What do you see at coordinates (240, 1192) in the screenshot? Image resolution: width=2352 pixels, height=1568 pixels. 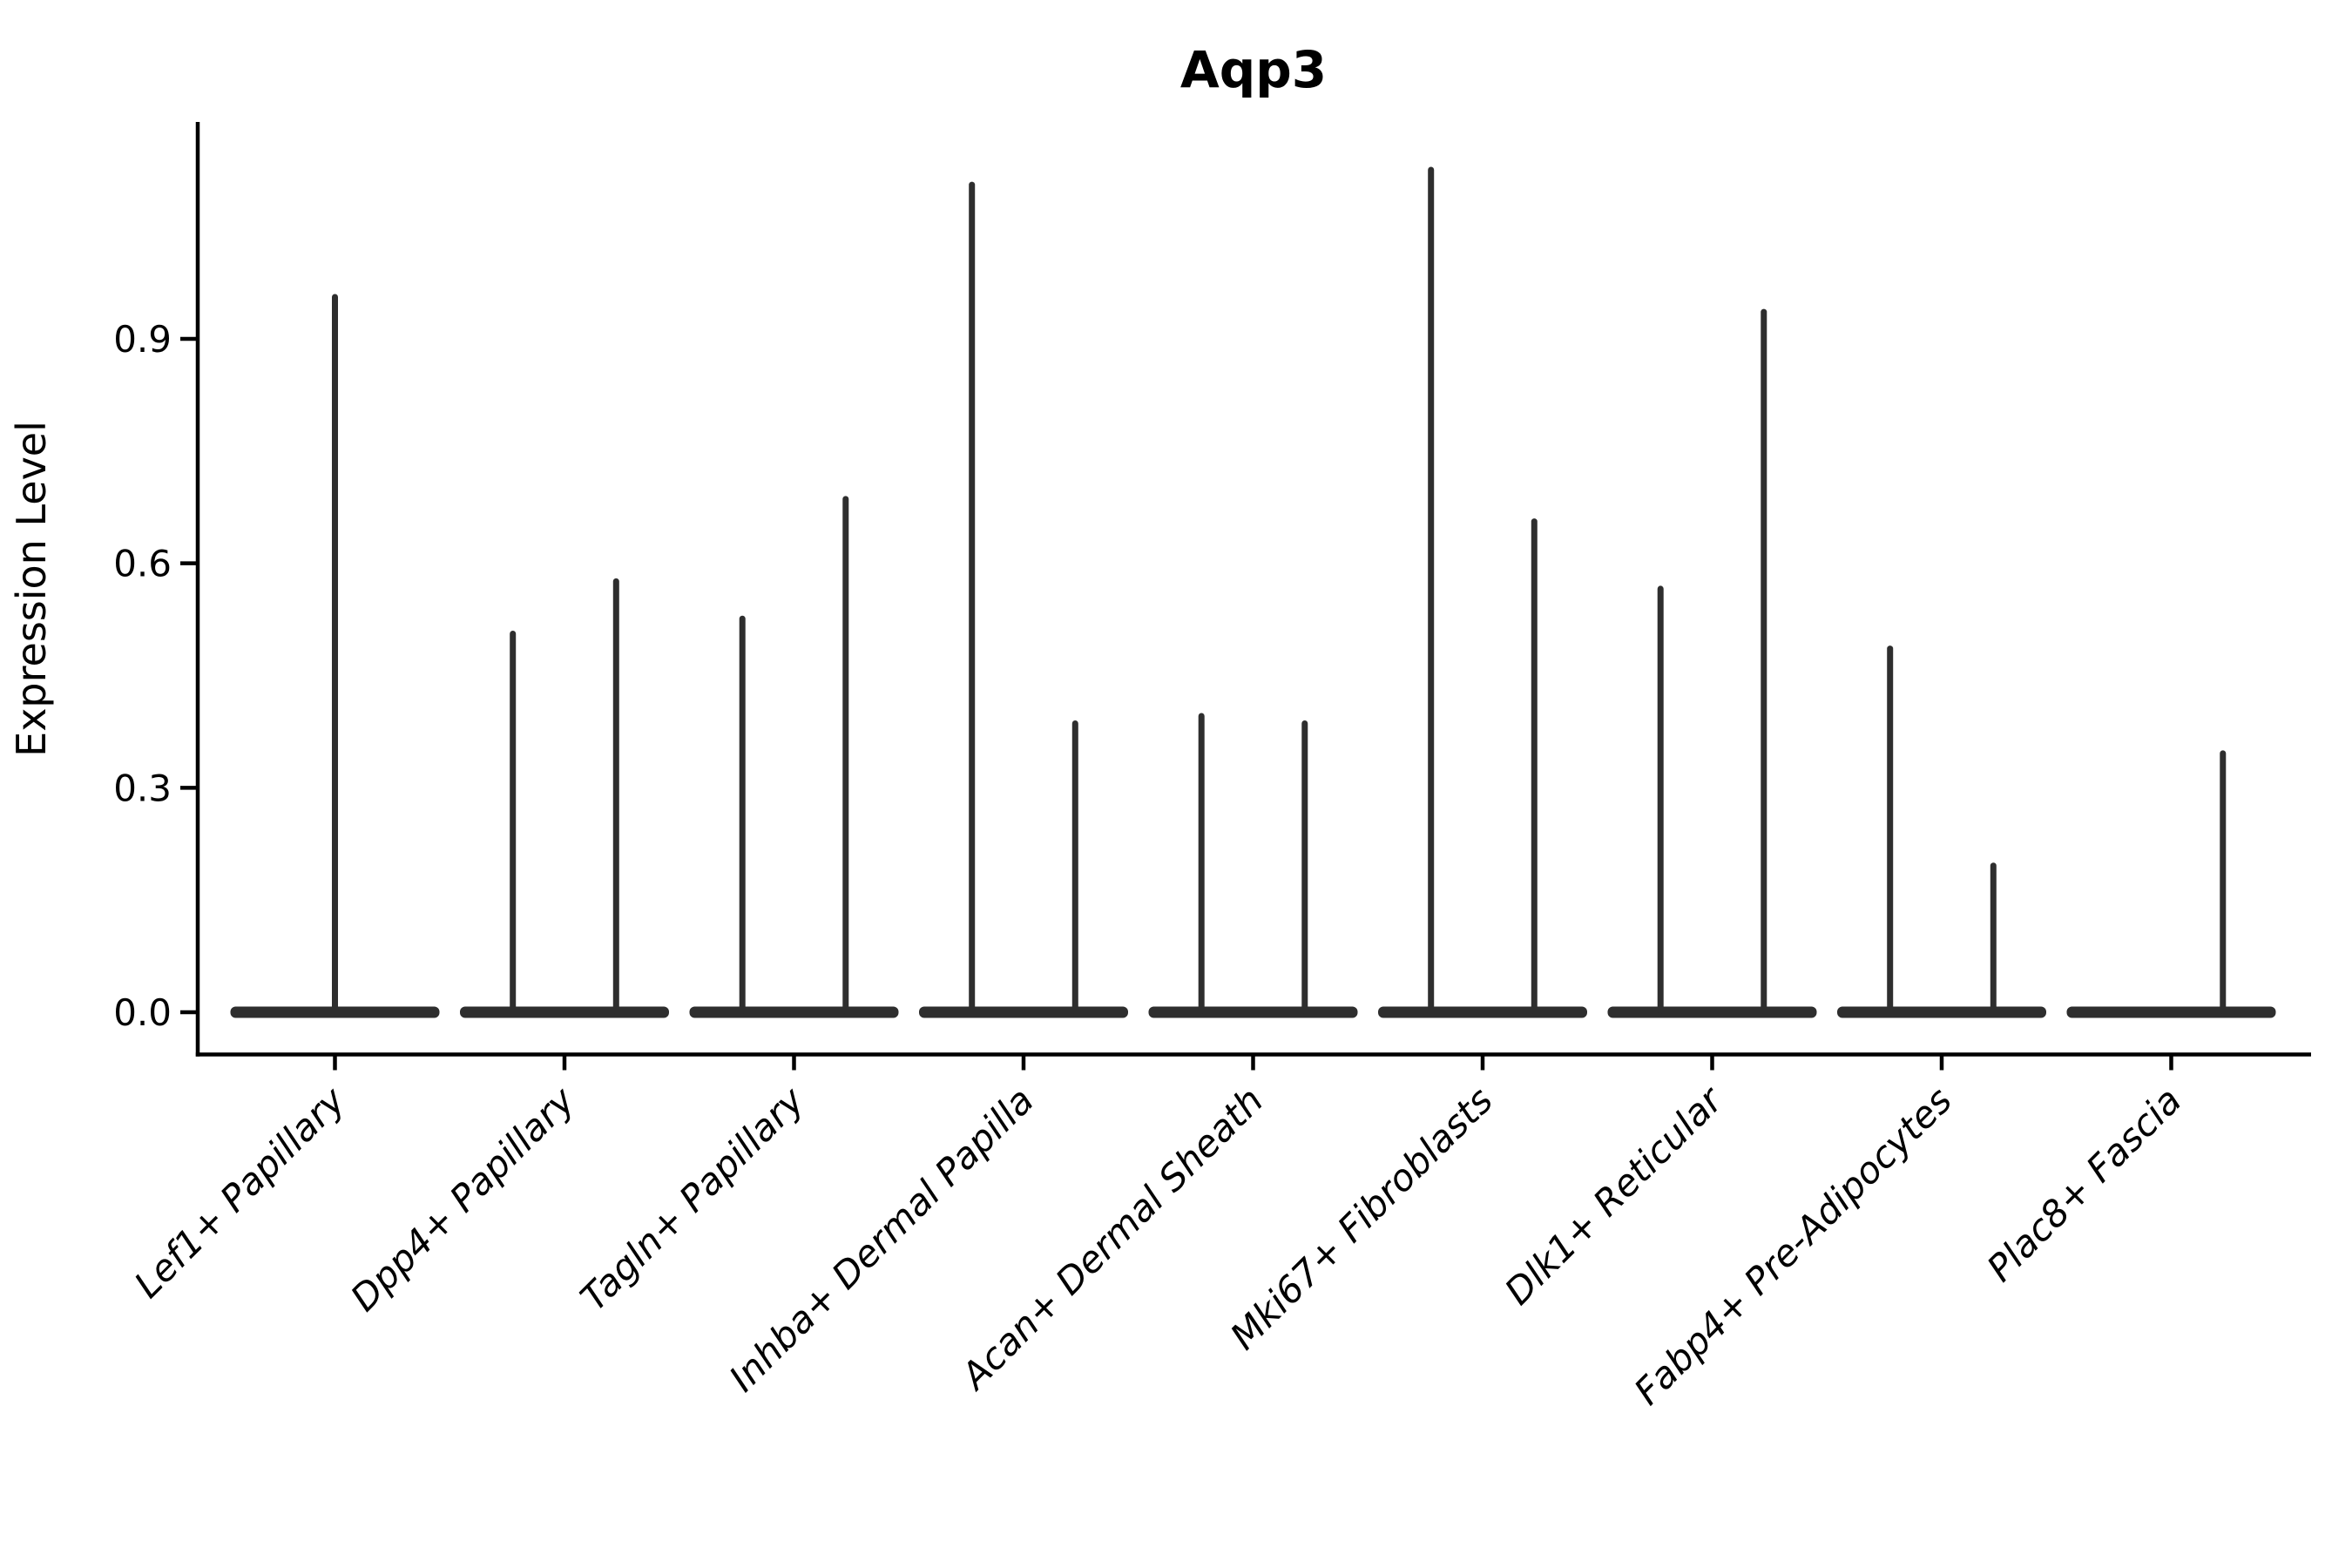 I see `x-tick-label: Lef1+ Papillary` at bounding box center [240, 1192].